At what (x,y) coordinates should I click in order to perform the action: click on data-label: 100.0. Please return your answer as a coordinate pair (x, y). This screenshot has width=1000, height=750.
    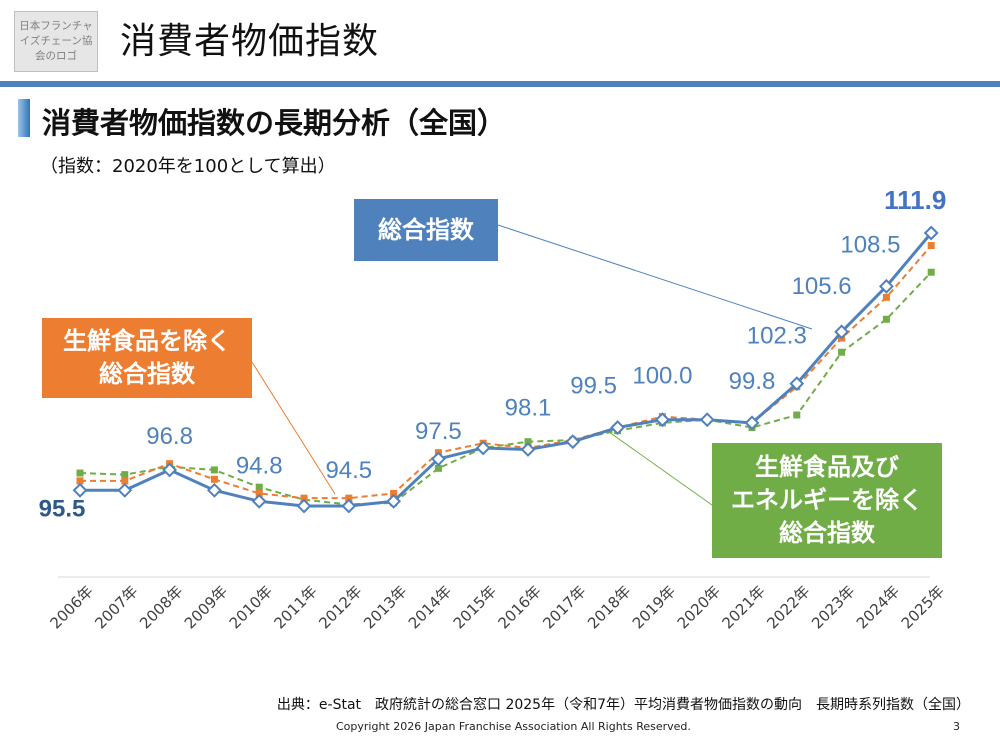
    Looking at the image, I should click on (662, 376).